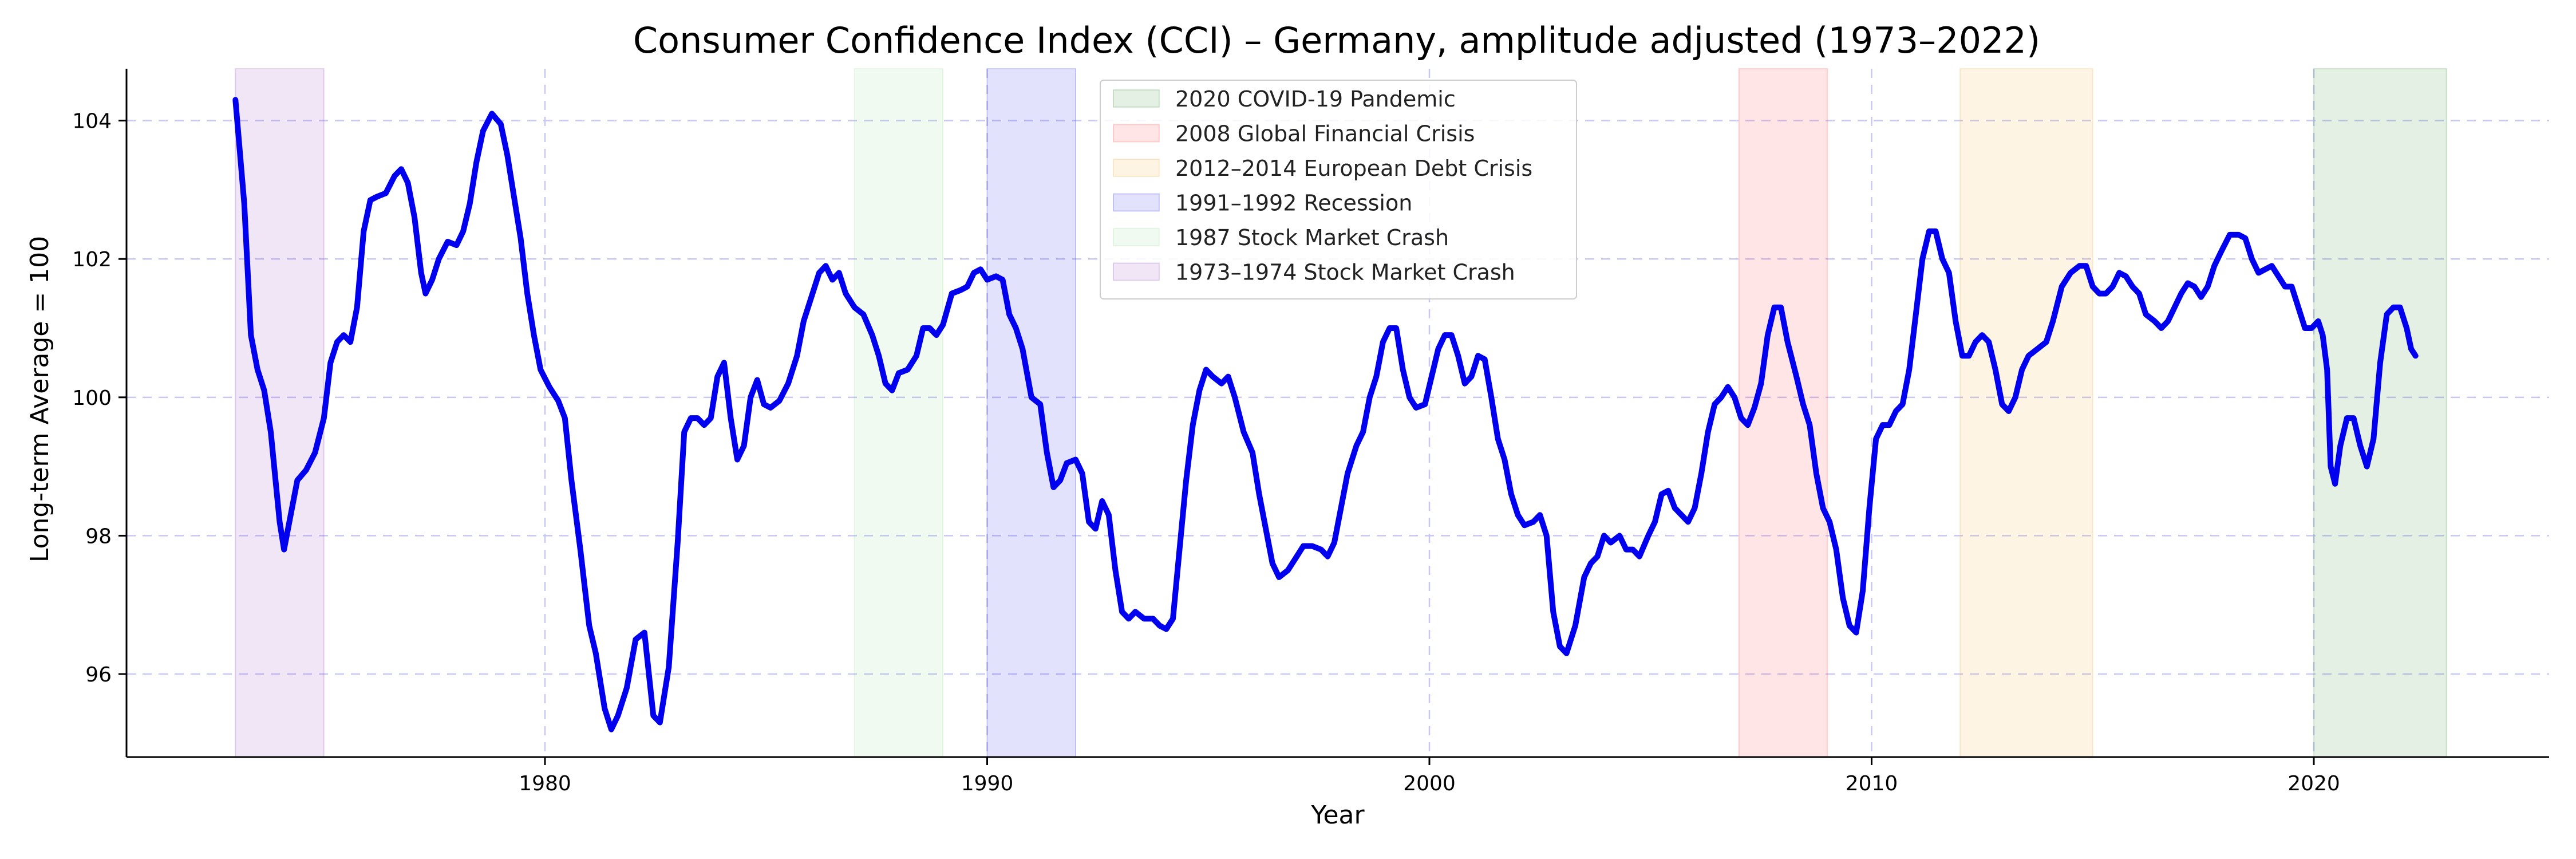  Describe the element at coordinates (1353, 168) in the screenshot. I see `legend-label-2: 2012–2014 European Debt Crisis` at that location.